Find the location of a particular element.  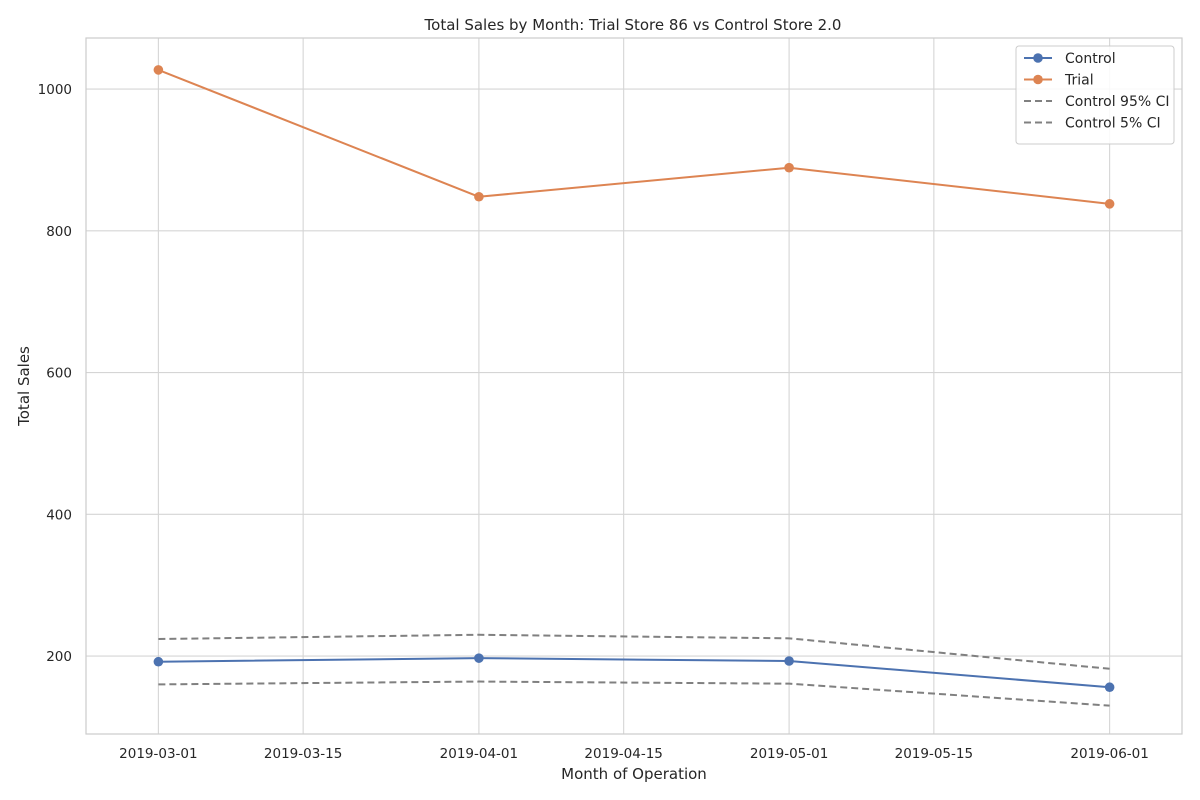

x-tick-label: 2019-05-01 is located at coordinates (789, 754).